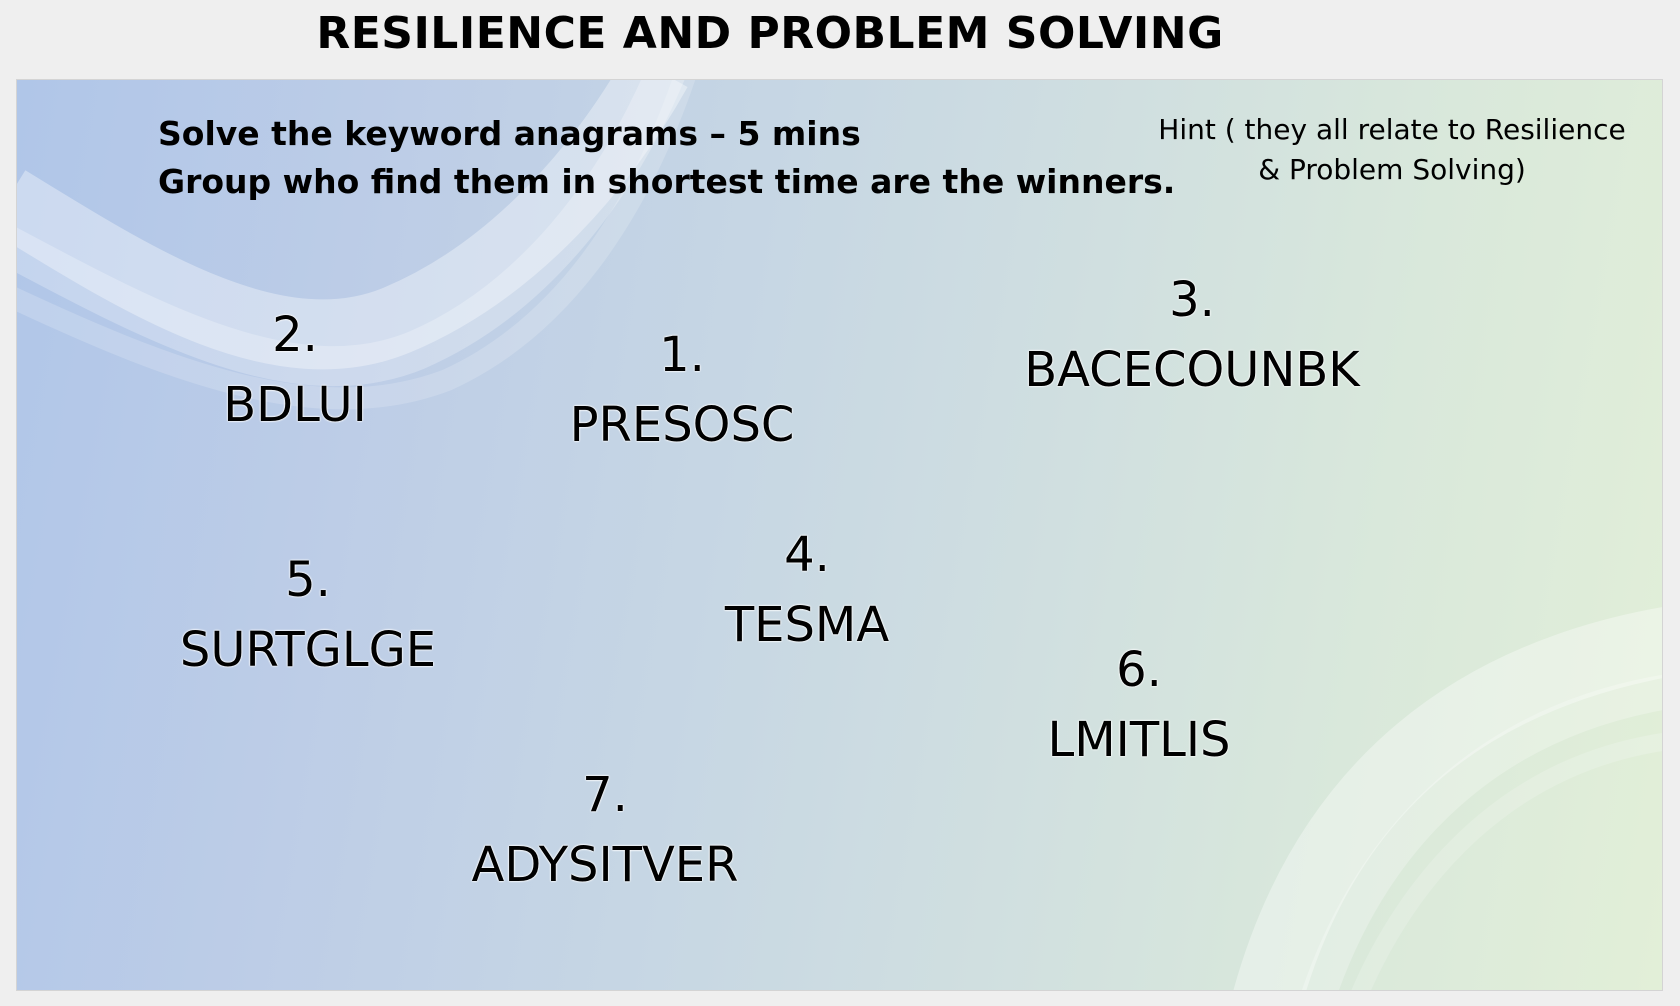  I want to click on page-title: RESILIENCE AND PROBLEM SOLVING, so click(770, 33).